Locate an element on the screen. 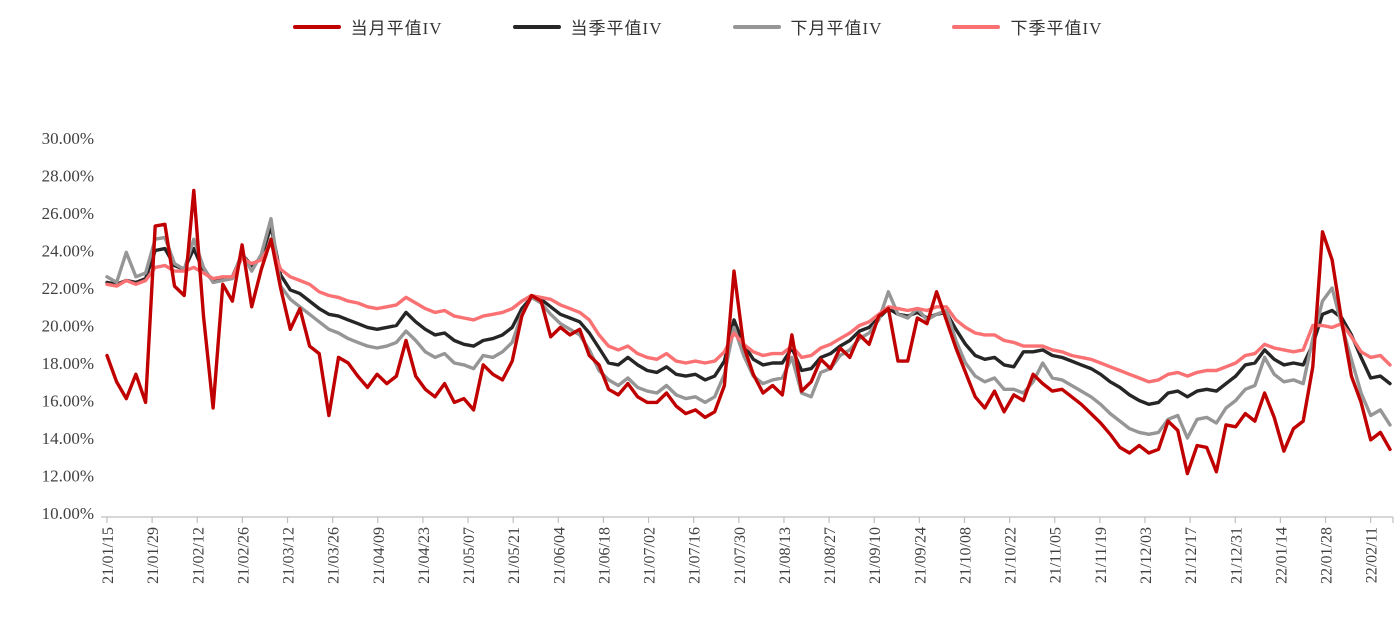 This screenshot has height=636, width=1395. x-axis is located at coordinates (747, 519).